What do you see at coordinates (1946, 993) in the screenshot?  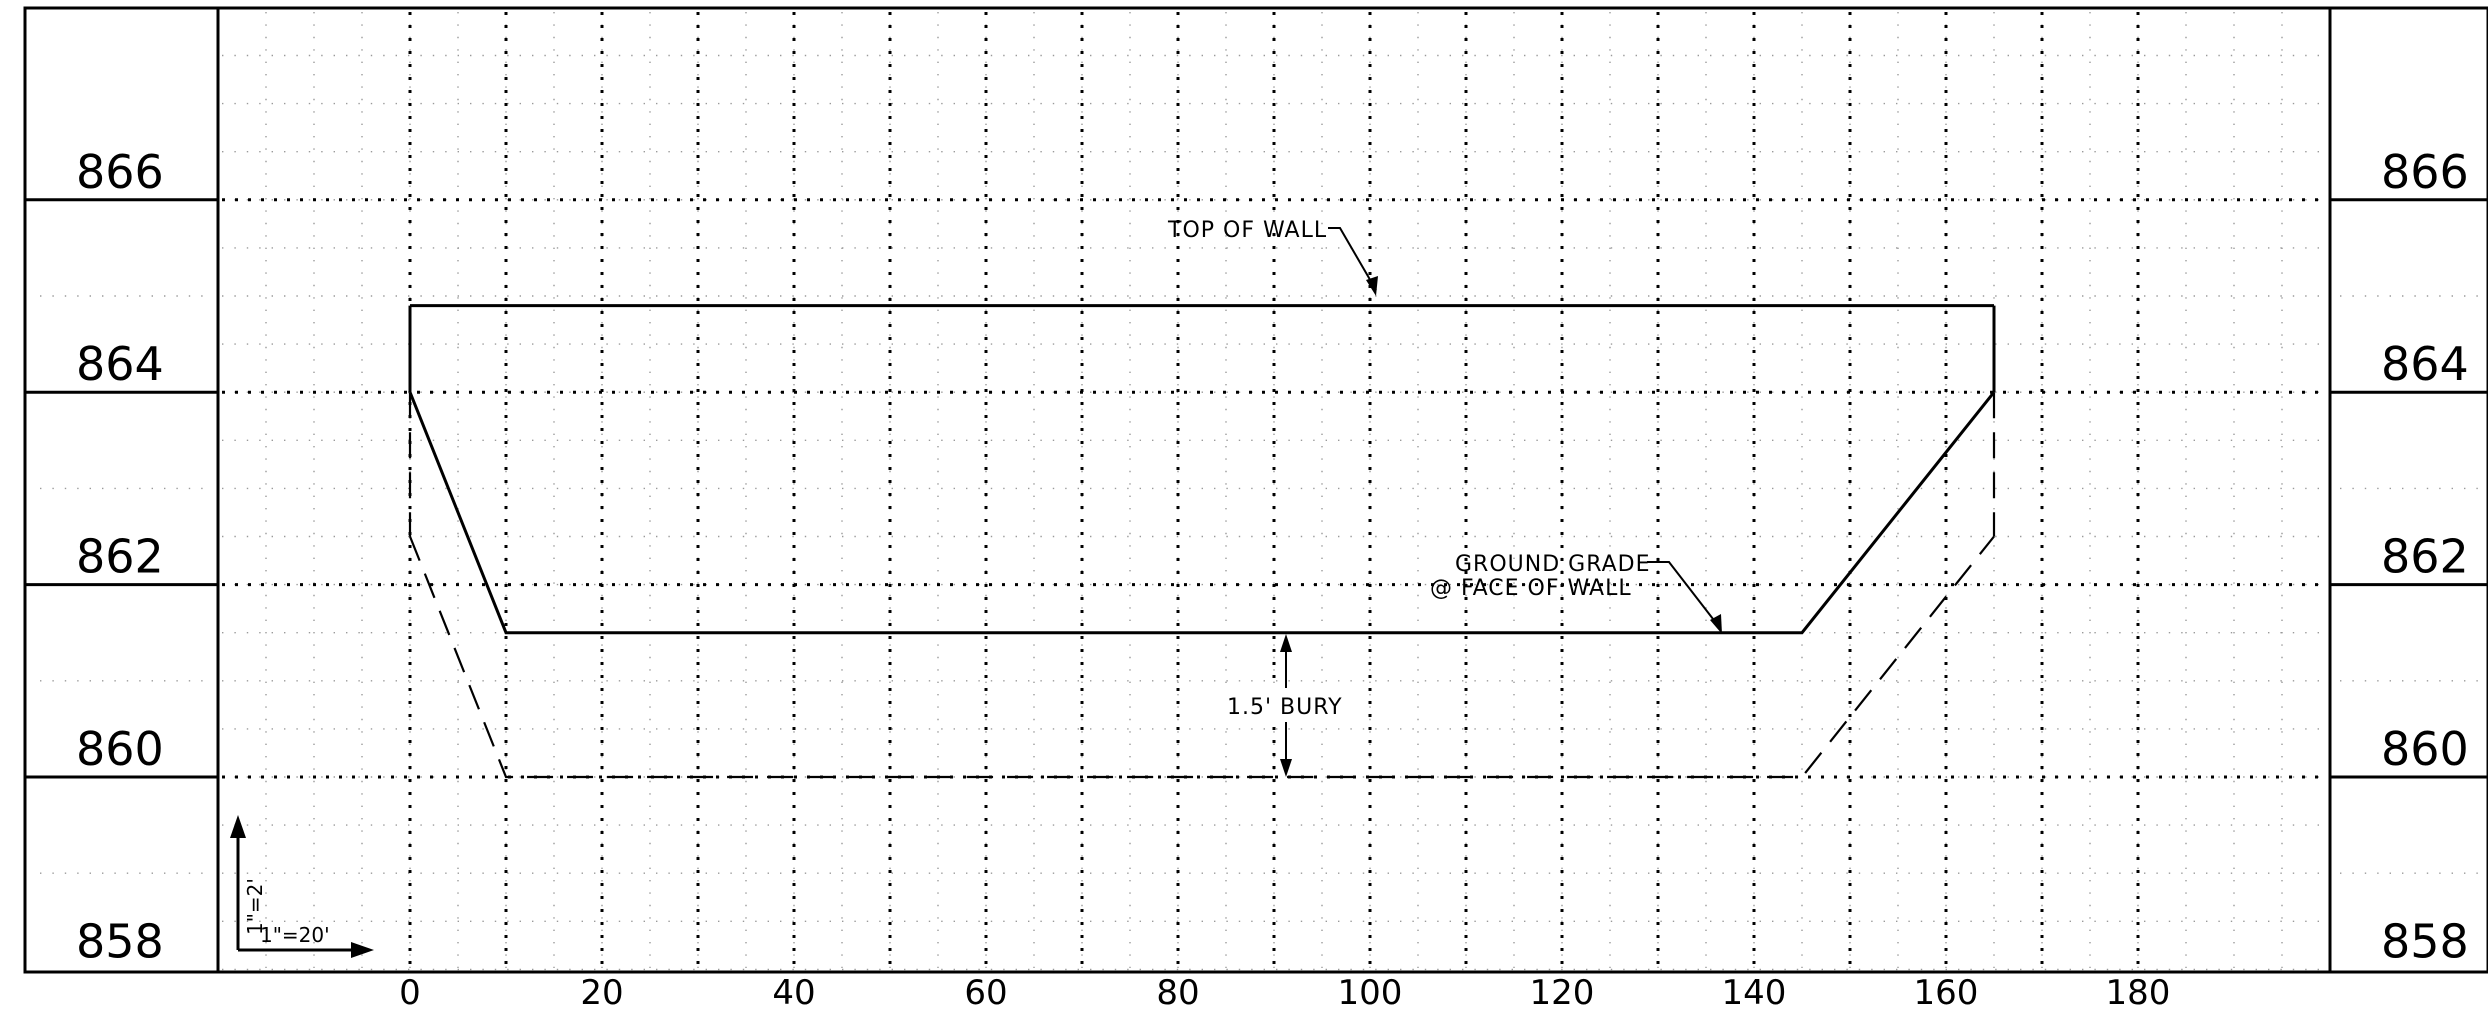 I see `station-label: 160` at bounding box center [1946, 993].